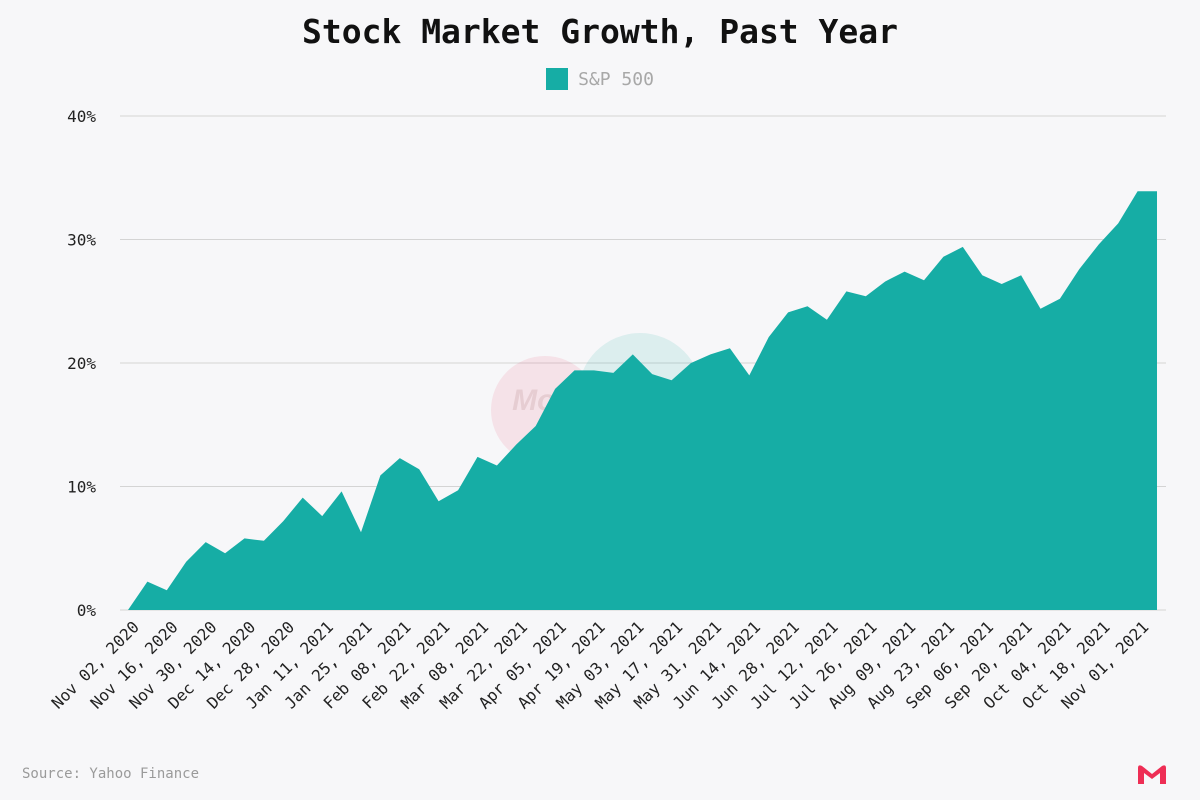 The image size is (1200, 800). What do you see at coordinates (600, 31) in the screenshot?
I see `chart-title: Stock Market Growth, Past Year` at bounding box center [600, 31].